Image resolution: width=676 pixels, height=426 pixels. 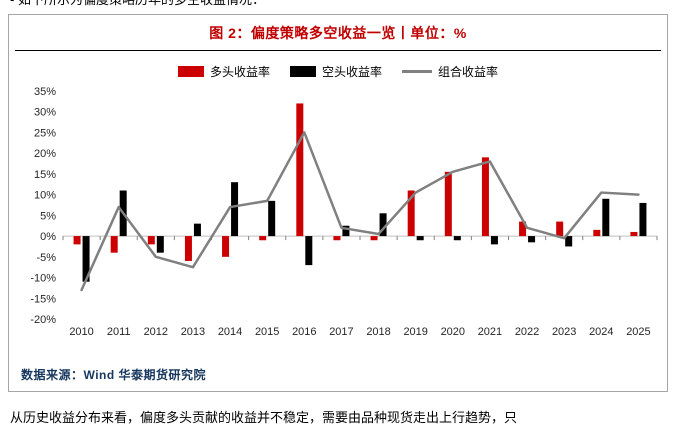 I want to click on svg-text: 2025, so click(x=638, y=332).